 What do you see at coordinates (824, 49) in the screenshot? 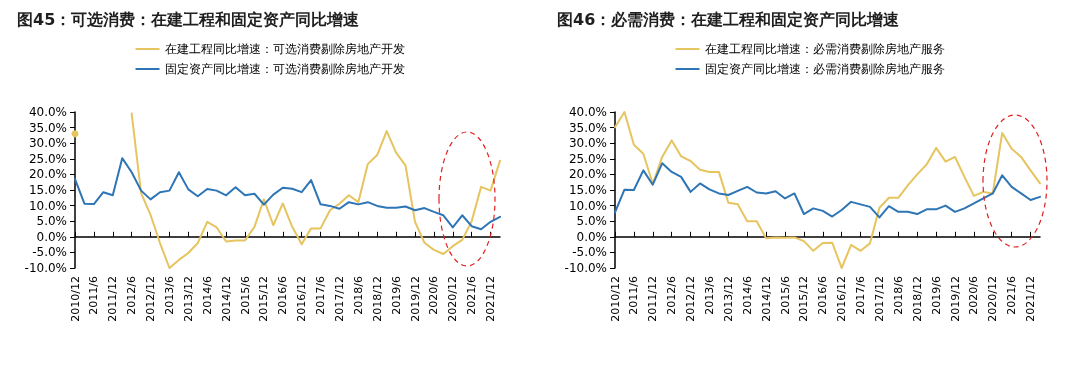
I see `legend-label: 在建工程同比增速：必需消费剔除房地产服务` at bounding box center [824, 49].